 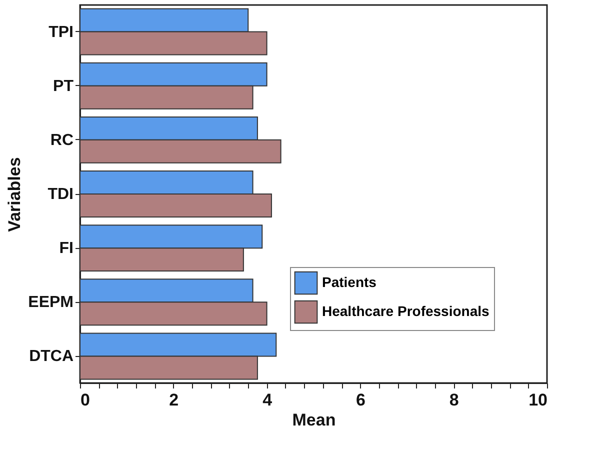 I want to click on x-tick-label: 2, so click(x=174, y=400).